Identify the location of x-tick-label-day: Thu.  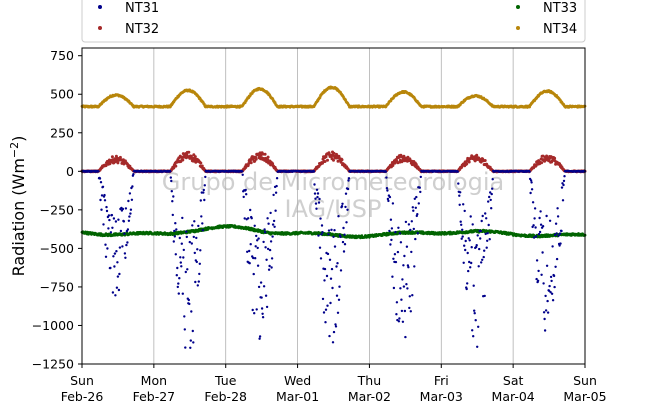
(369, 380).